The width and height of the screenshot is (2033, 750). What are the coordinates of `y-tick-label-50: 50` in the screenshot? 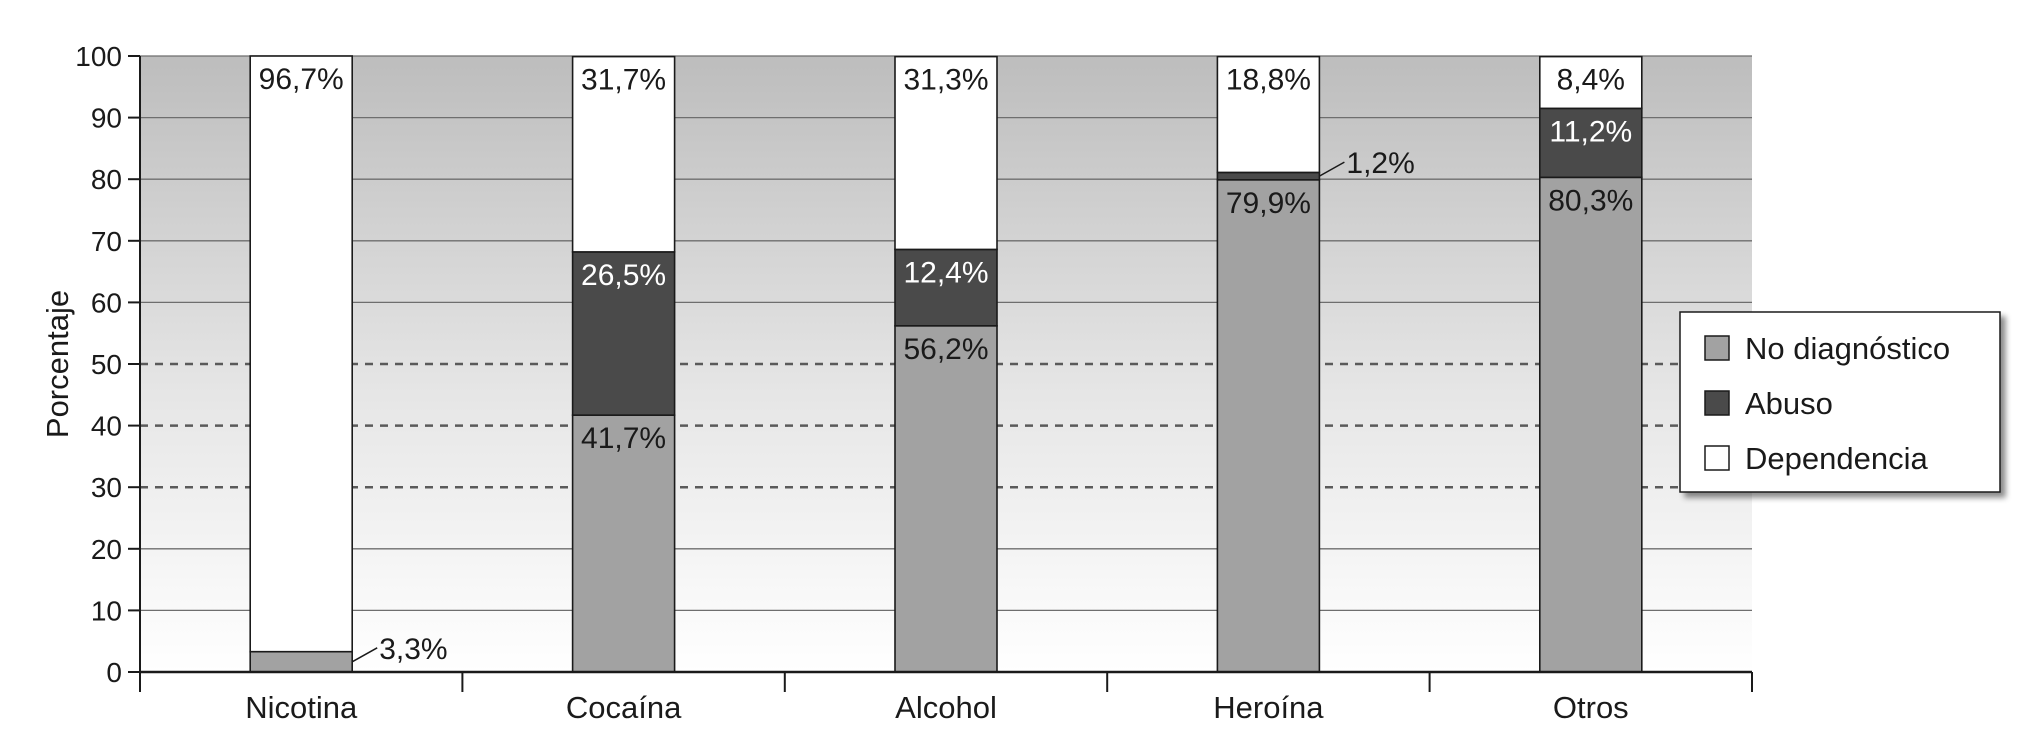 It's located at (106, 364).